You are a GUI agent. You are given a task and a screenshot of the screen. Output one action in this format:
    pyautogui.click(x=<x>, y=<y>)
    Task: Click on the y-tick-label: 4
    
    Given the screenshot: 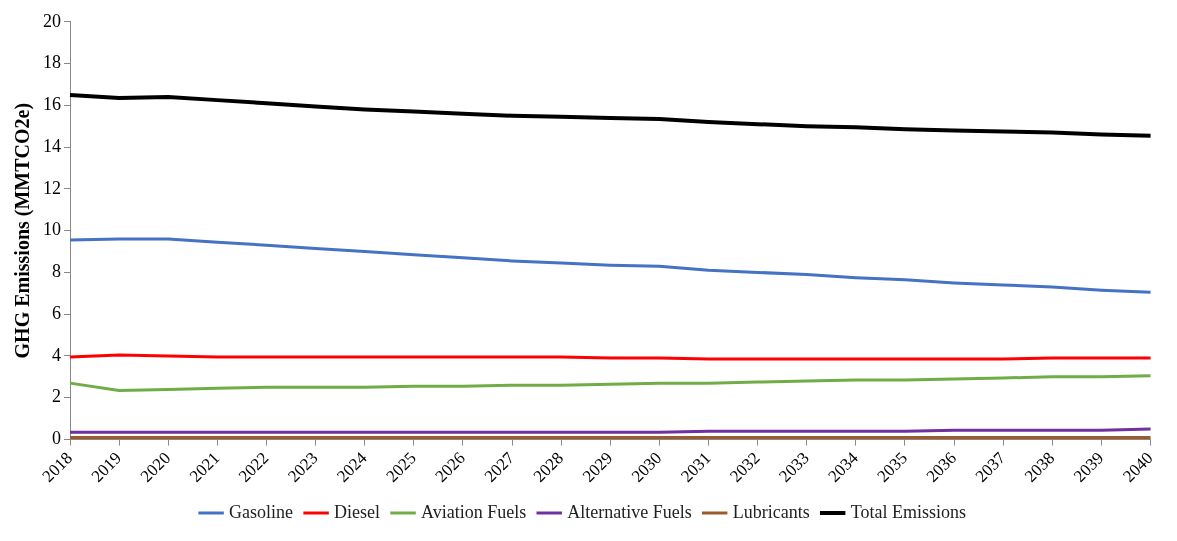 What is the action you would take?
    pyautogui.click(x=56, y=354)
    